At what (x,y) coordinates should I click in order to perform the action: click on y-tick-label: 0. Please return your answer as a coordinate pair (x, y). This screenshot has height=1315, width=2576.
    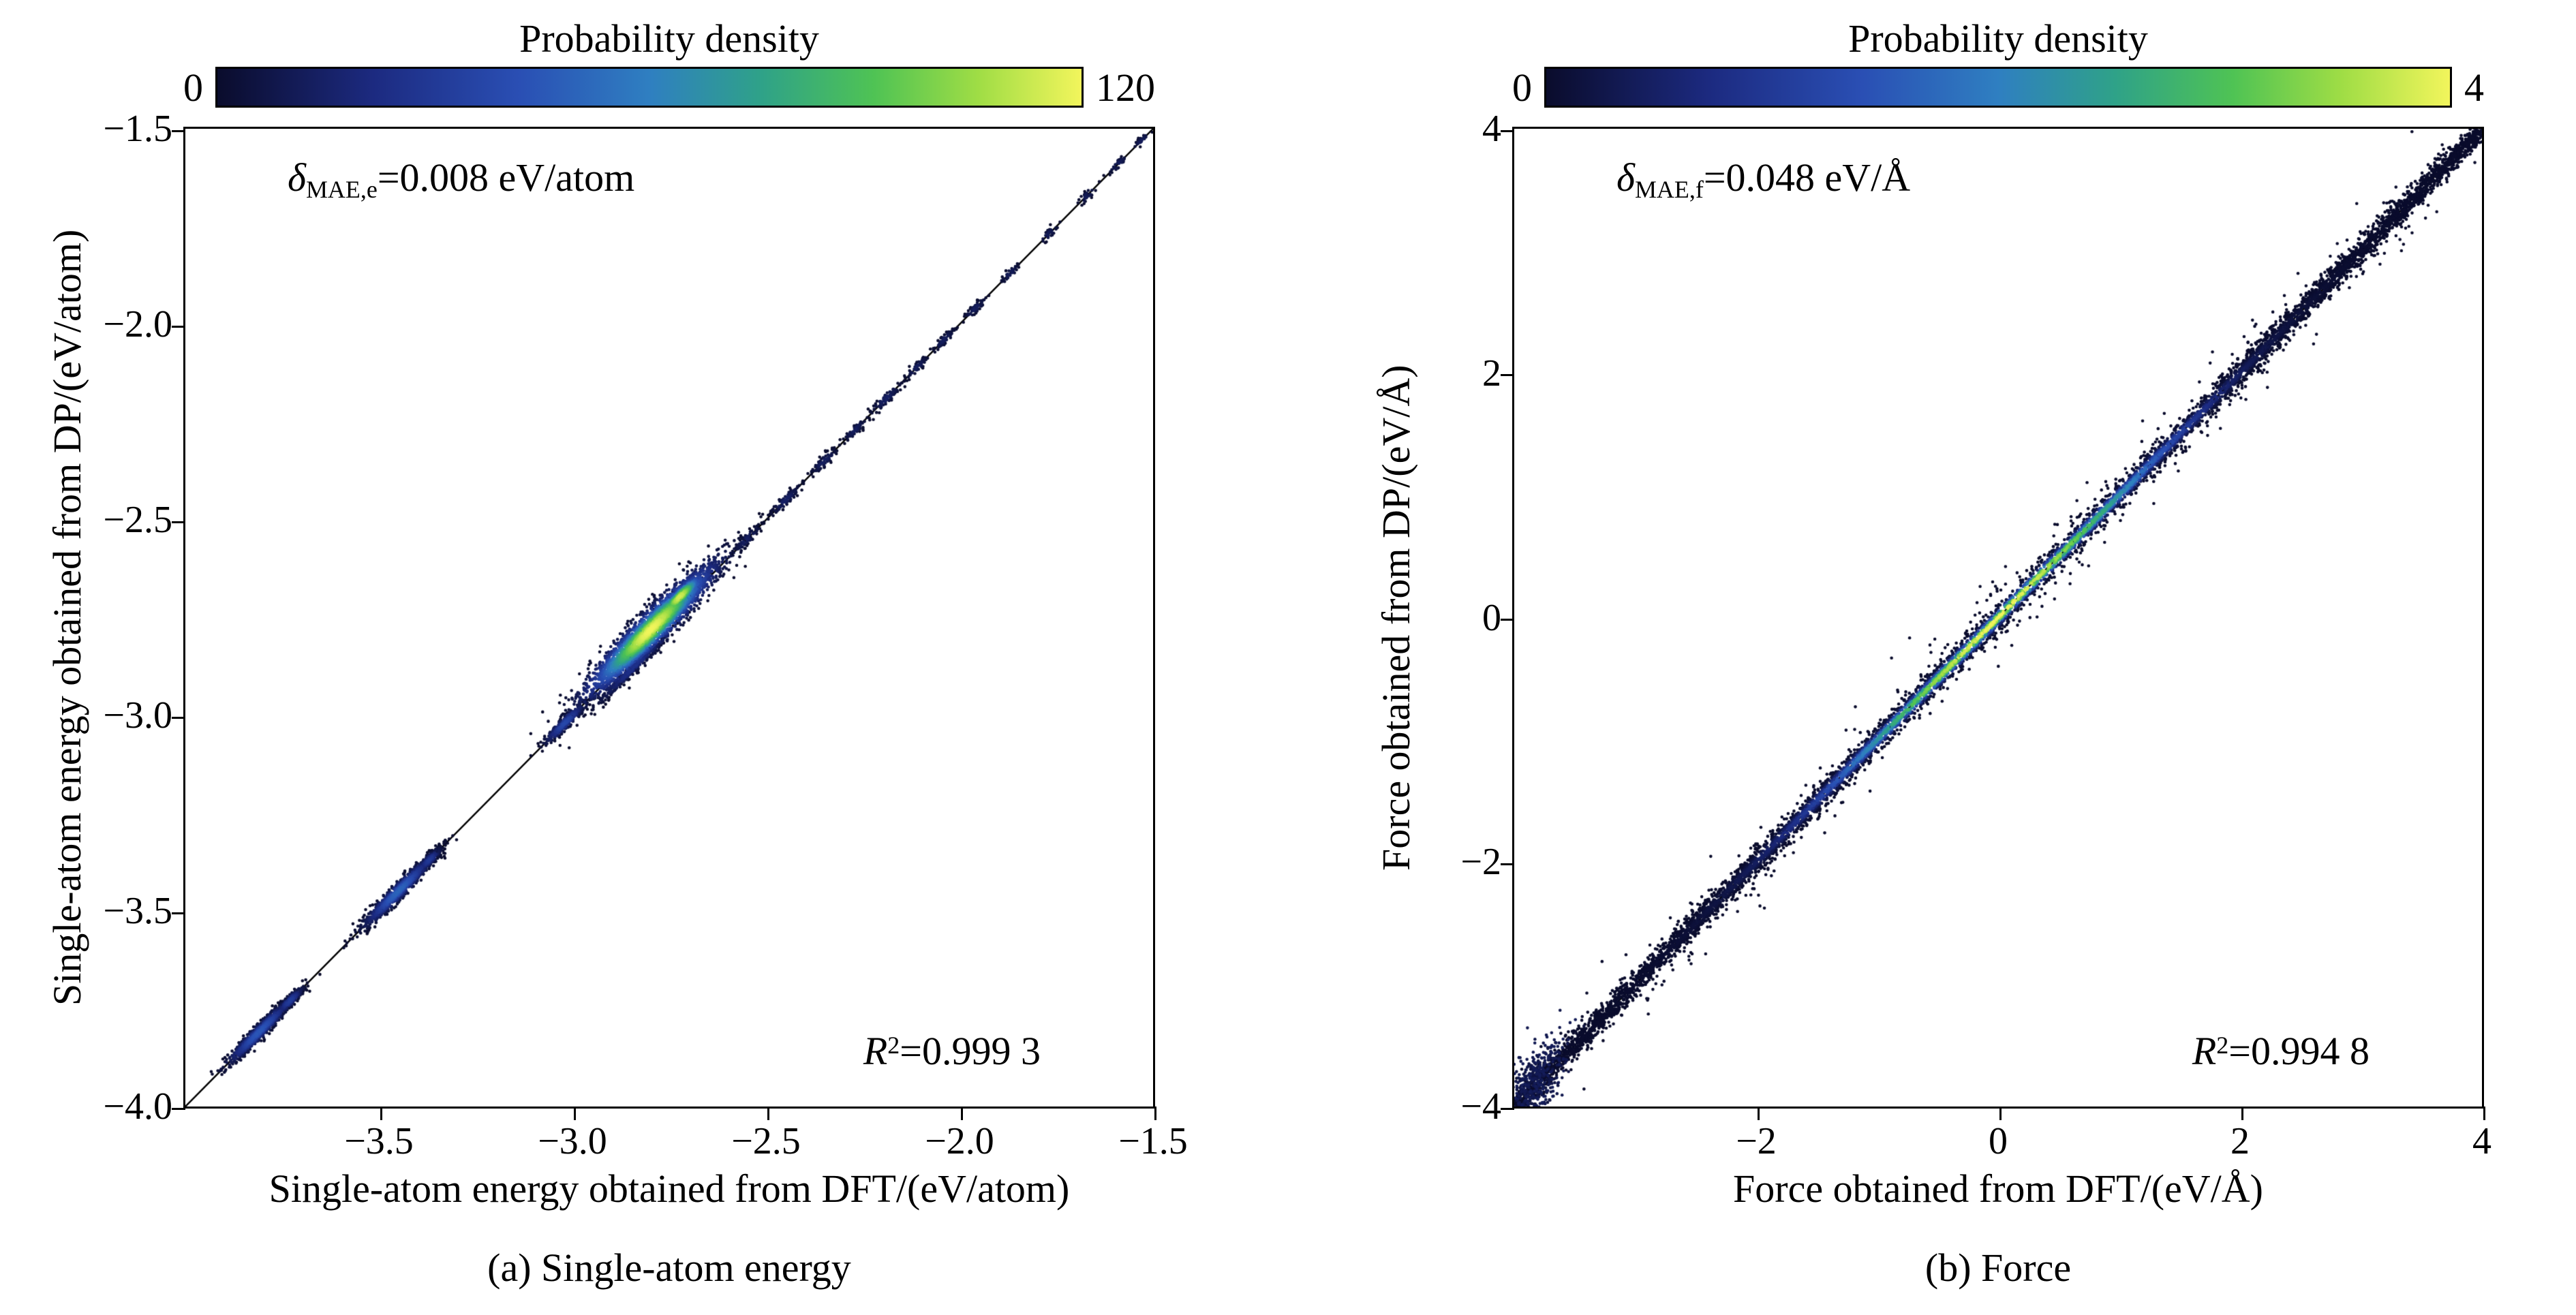
    Looking at the image, I should click on (1491, 617).